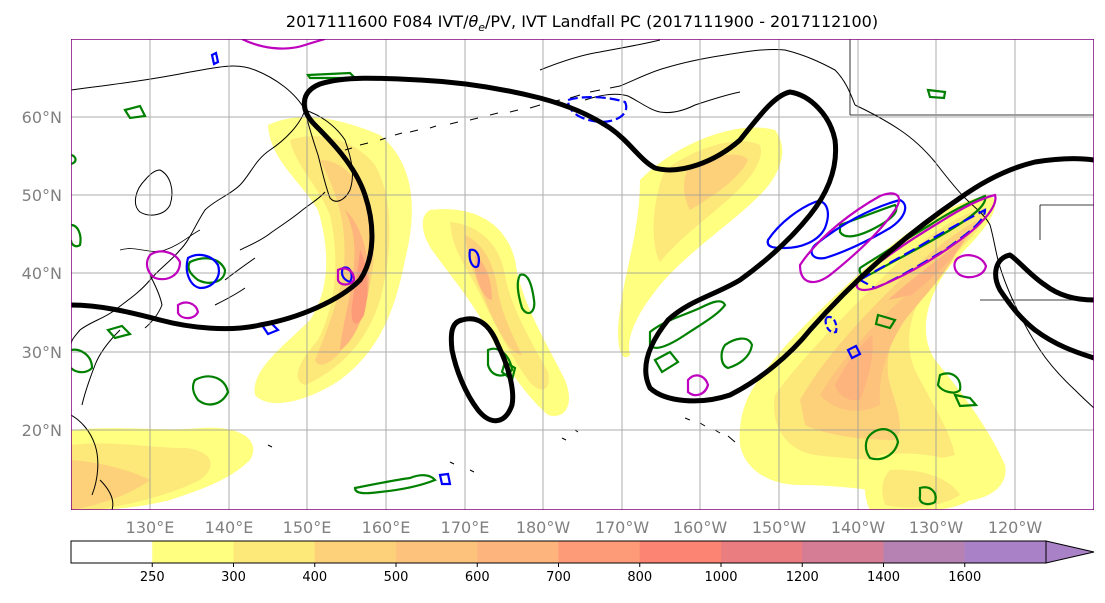 This screenshot has width=1105, height=603. What do you see at coordinates (150, 527) in the screenshot?
I see `lon-label: 130°E` at bounding box center [150, 527].